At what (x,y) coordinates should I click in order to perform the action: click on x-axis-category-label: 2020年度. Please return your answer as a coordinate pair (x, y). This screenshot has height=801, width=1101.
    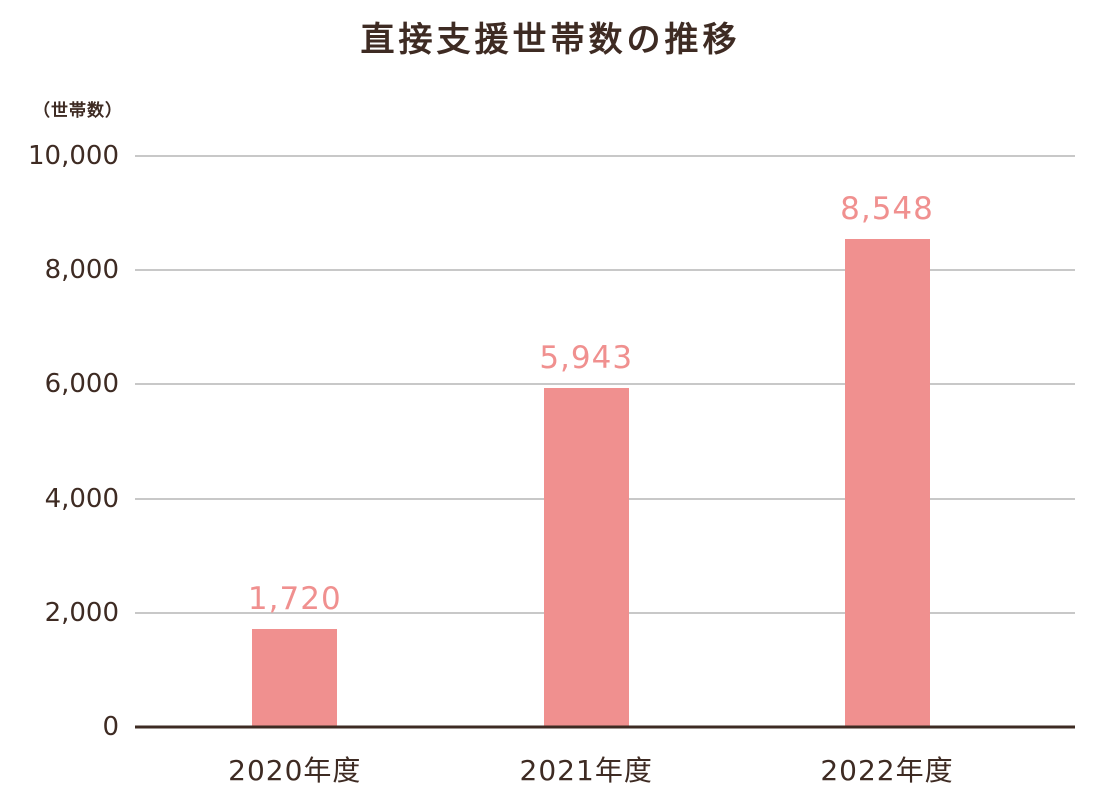
    Looking at the image, I should click on (295, 770).